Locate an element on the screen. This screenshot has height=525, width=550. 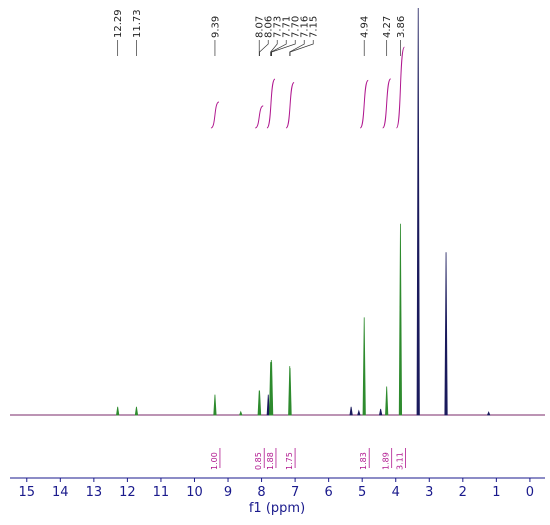
peak-label: 4.27 is located at coordinates (387, 27).